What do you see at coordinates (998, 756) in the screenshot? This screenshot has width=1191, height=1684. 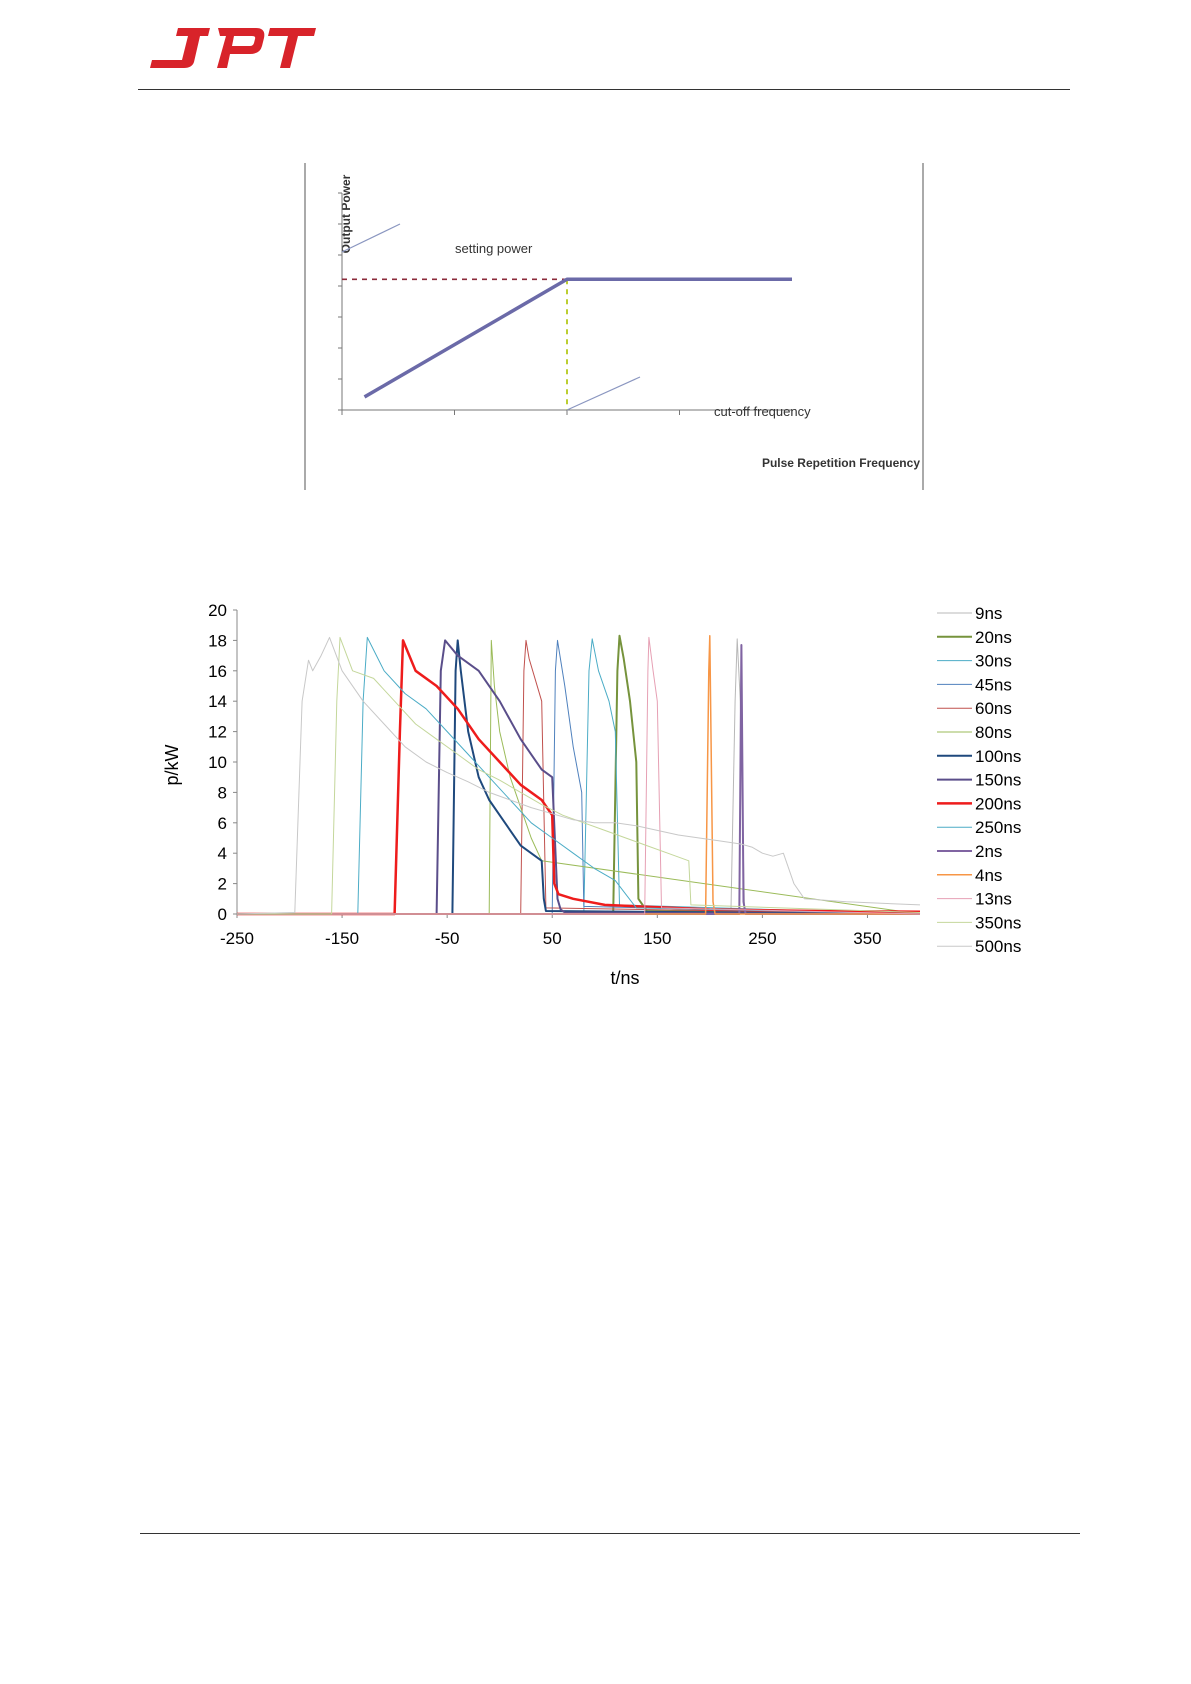 I see `legend-label-100ns: 100ns` at bounding box center [998, 756].